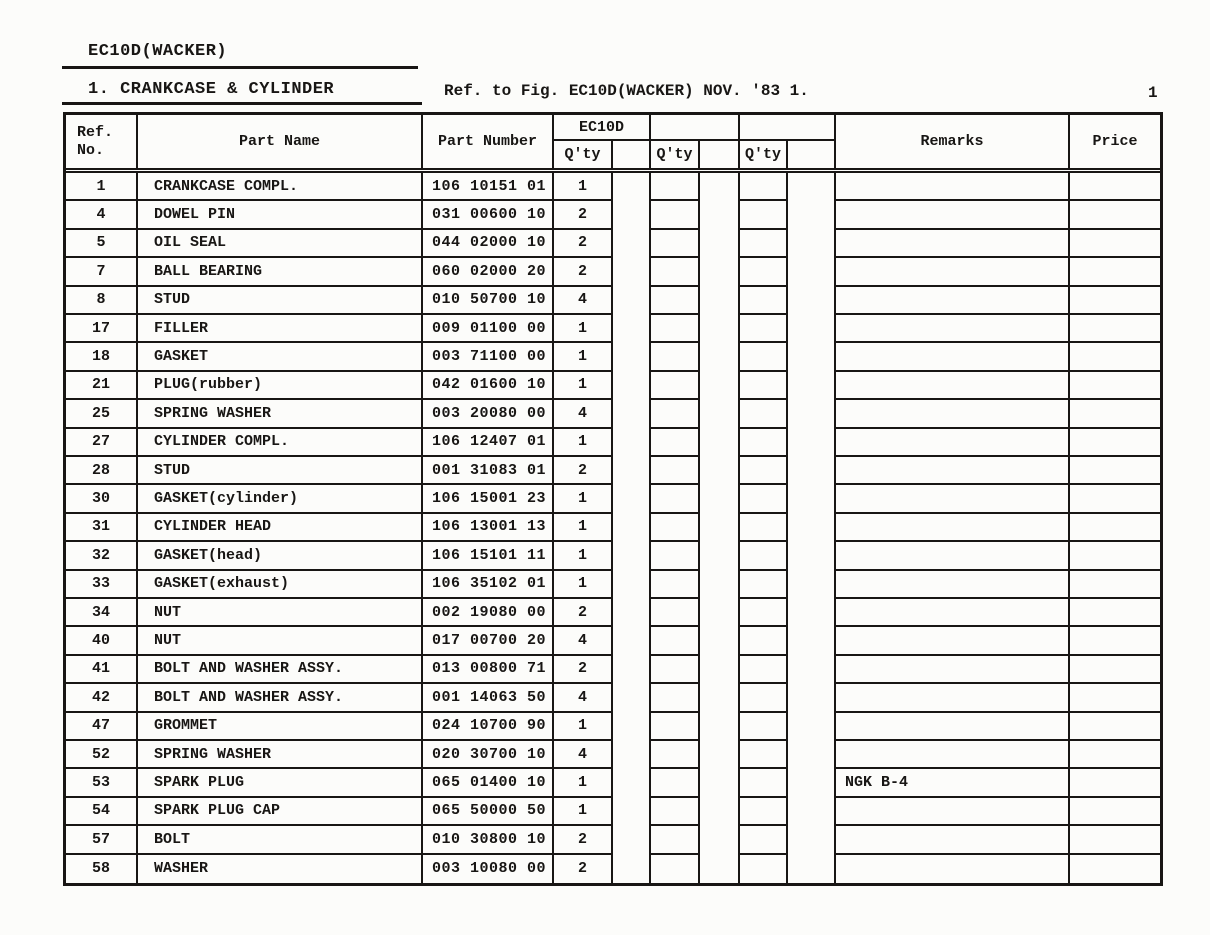  I want to click on cell-ref-no: 57, so click(102, 840).